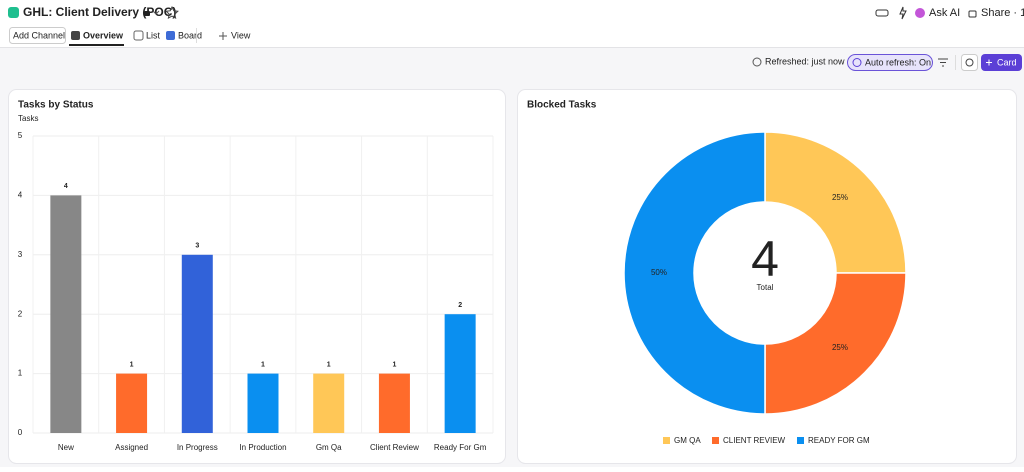  I want to click on auto-refresh-label: Auto refresh: On, so click(898, 62).